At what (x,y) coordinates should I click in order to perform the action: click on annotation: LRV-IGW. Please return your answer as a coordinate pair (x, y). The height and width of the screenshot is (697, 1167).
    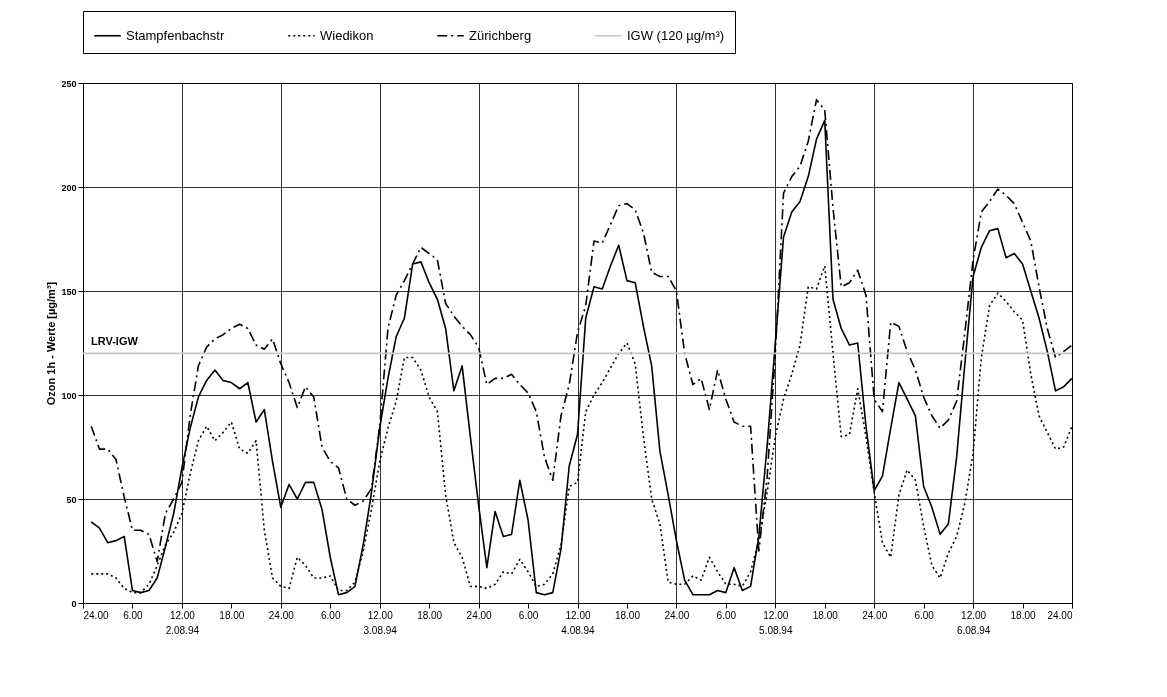
    Looking at the image, I should click on (115, 341).